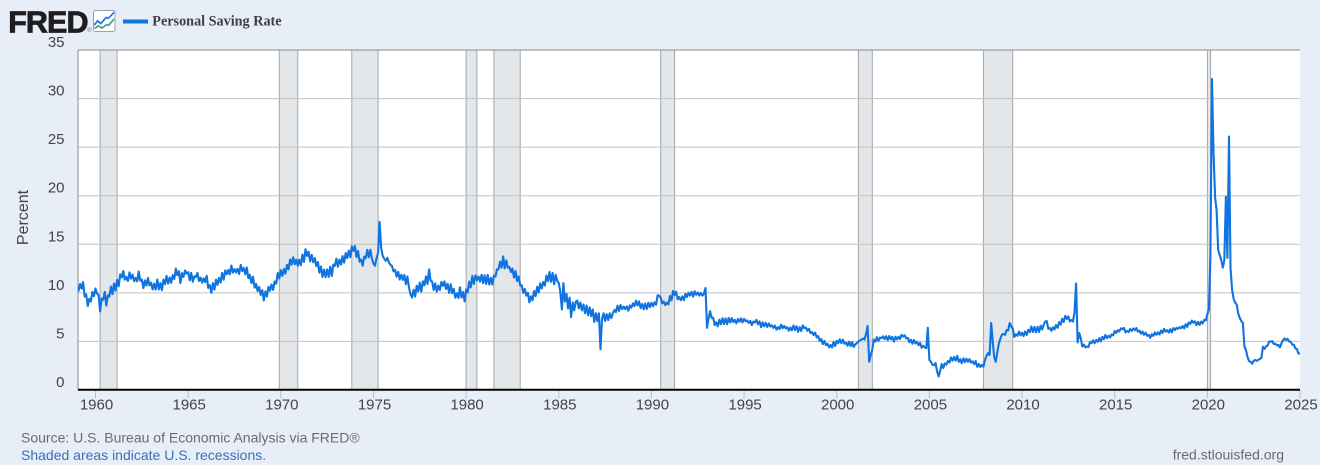 The height and width of the screenshot is (465, 1320). I want to click on svg-text: 1980, so click(466, 405).